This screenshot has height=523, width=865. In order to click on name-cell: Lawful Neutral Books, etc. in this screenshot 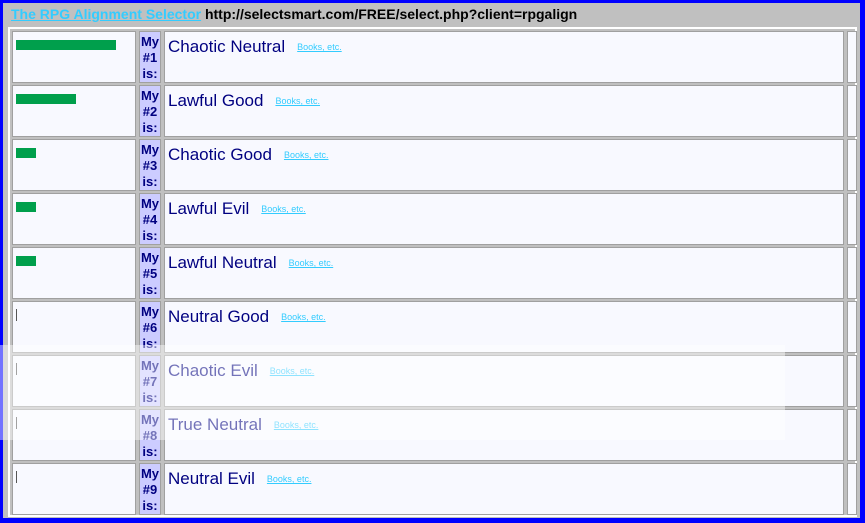, I will do `click(504, 273)`.